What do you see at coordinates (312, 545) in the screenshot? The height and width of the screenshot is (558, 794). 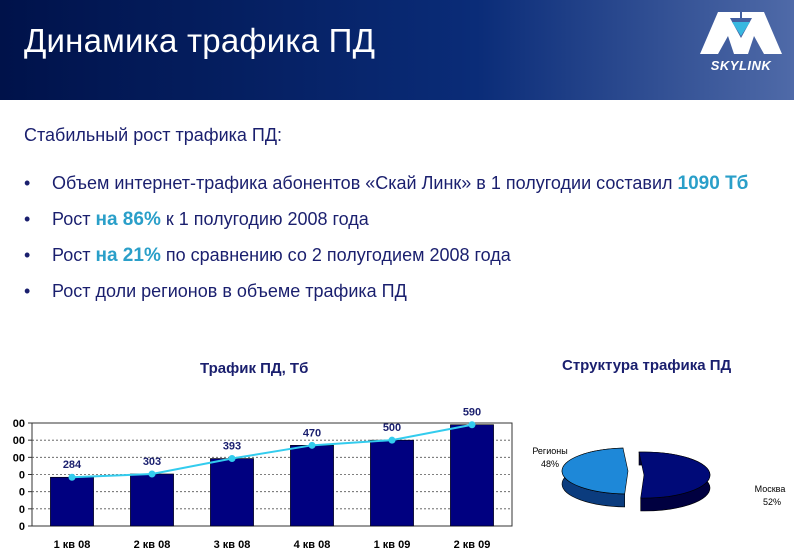 I see `x-tick-label: 4 кв 08` at bounding box center [312, 545].